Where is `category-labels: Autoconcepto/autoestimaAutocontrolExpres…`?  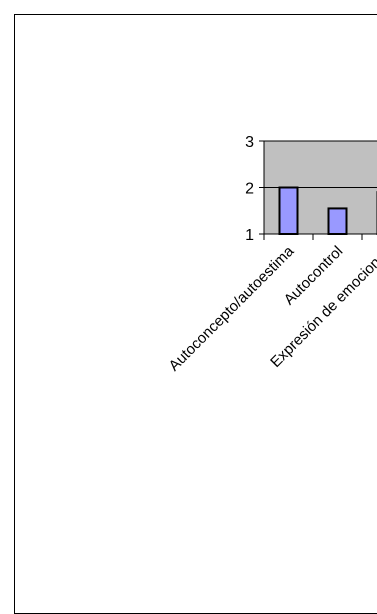
category-labels: Autoconcepto/autoestimaAutocontrolExpres… is located at coordinates (271, 308).